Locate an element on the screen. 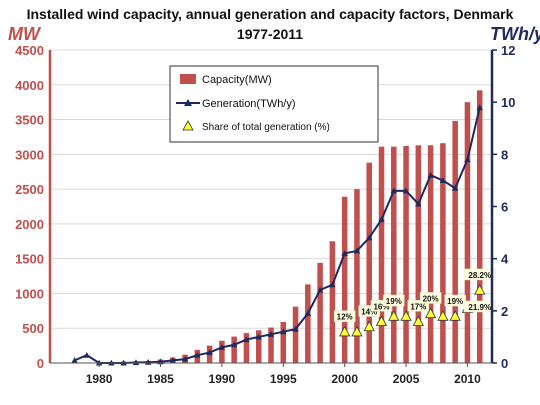 This screenshot has height=405, width=540. left-tick-label: 4000 is located at coordinates (29, 85).